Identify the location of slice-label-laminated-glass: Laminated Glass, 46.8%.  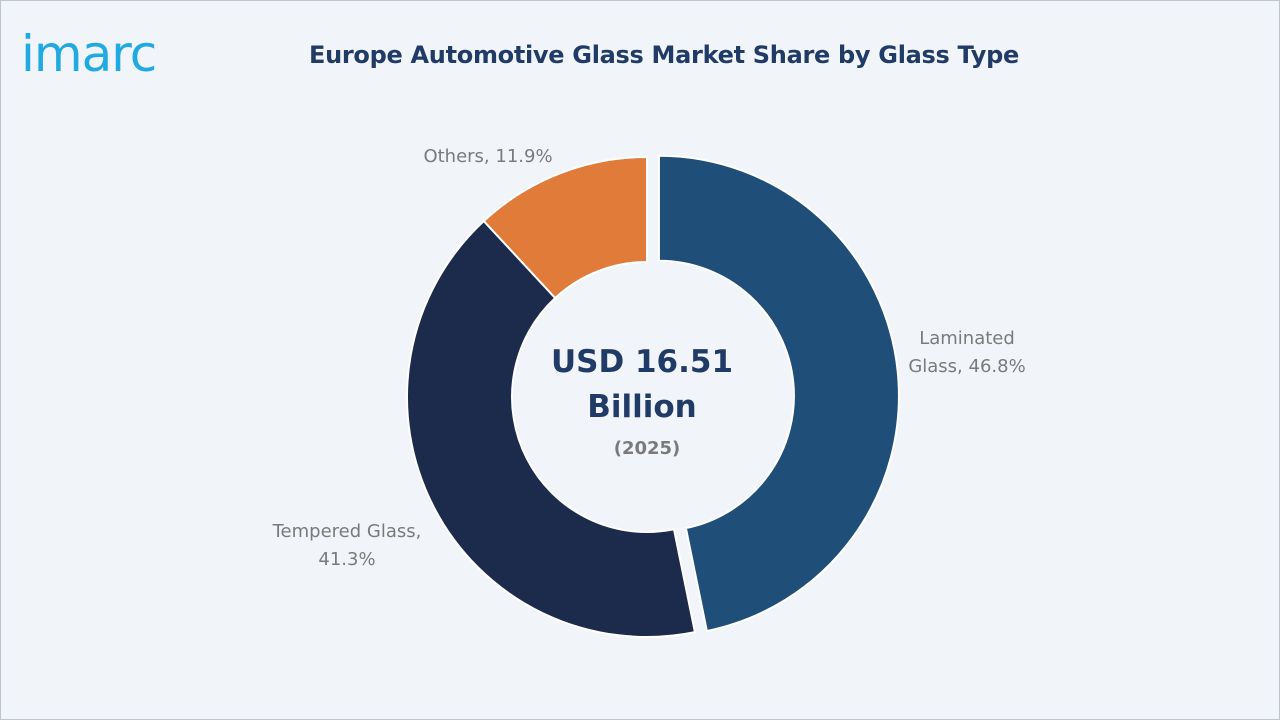
(966, 352).